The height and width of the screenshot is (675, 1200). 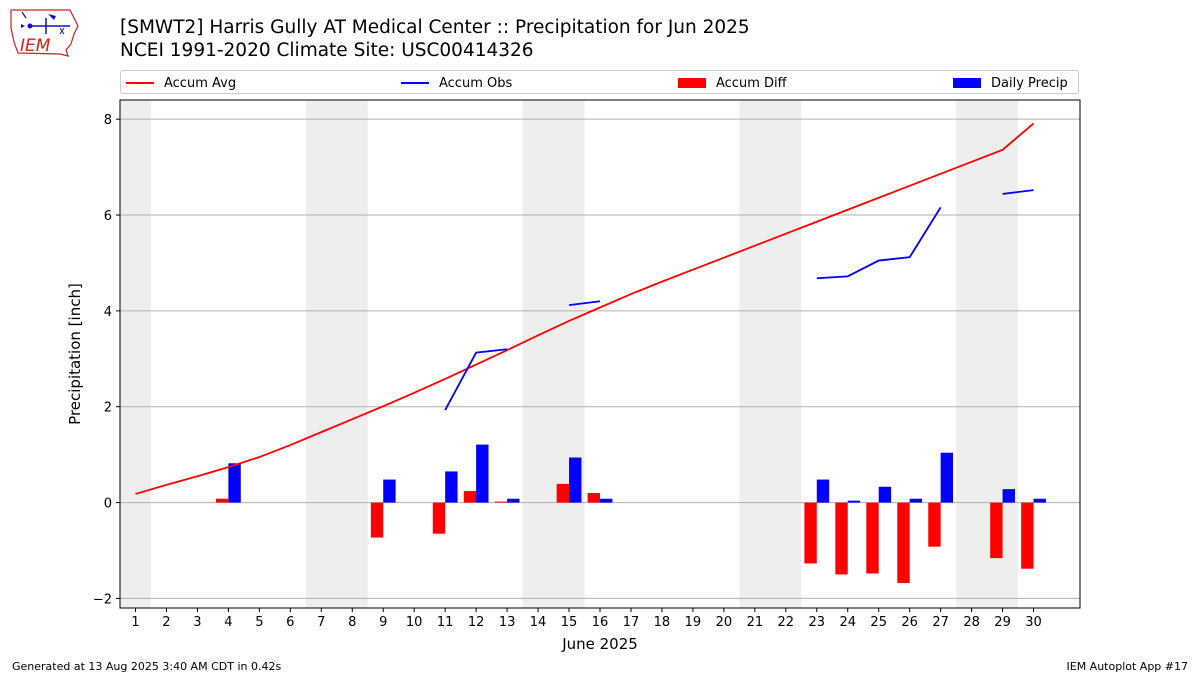 I want to click on x-tick-label: 4, so click(x=228, y=622).